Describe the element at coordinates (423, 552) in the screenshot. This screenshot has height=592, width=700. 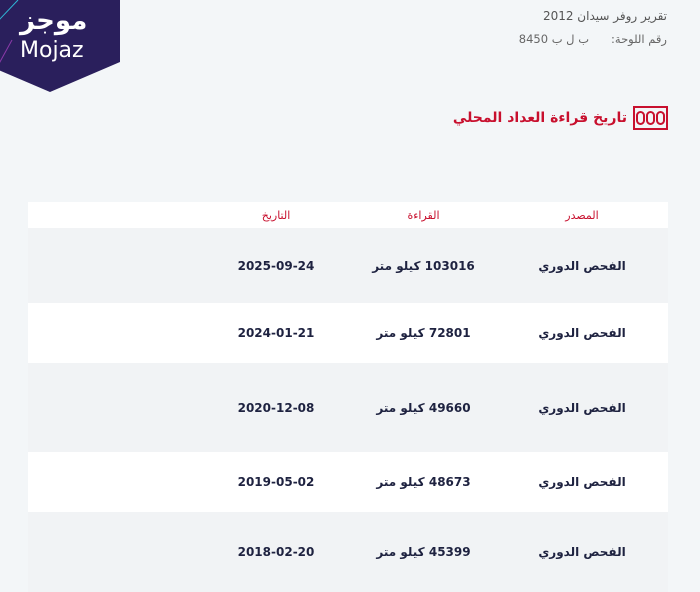
I see `cell-reading: 45399 كيلو متر` at that location.